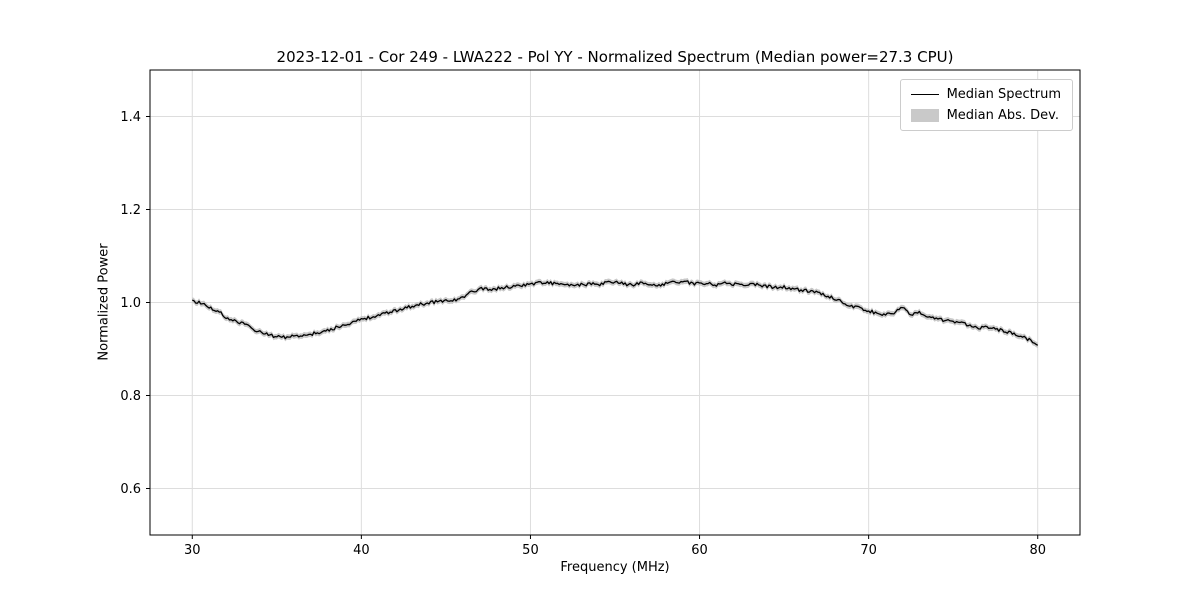 The height and width of the screenshot is (600, 1200). Describe the element at coordinates (1003, 94) in the screenshot. I see `legend-label-median-spectrum: Median Spectrum` at that location.